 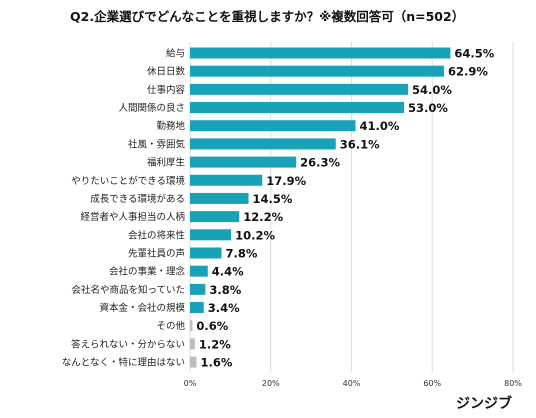 I want to click on category-label: 福利厚生, so click(x=166, y=163).